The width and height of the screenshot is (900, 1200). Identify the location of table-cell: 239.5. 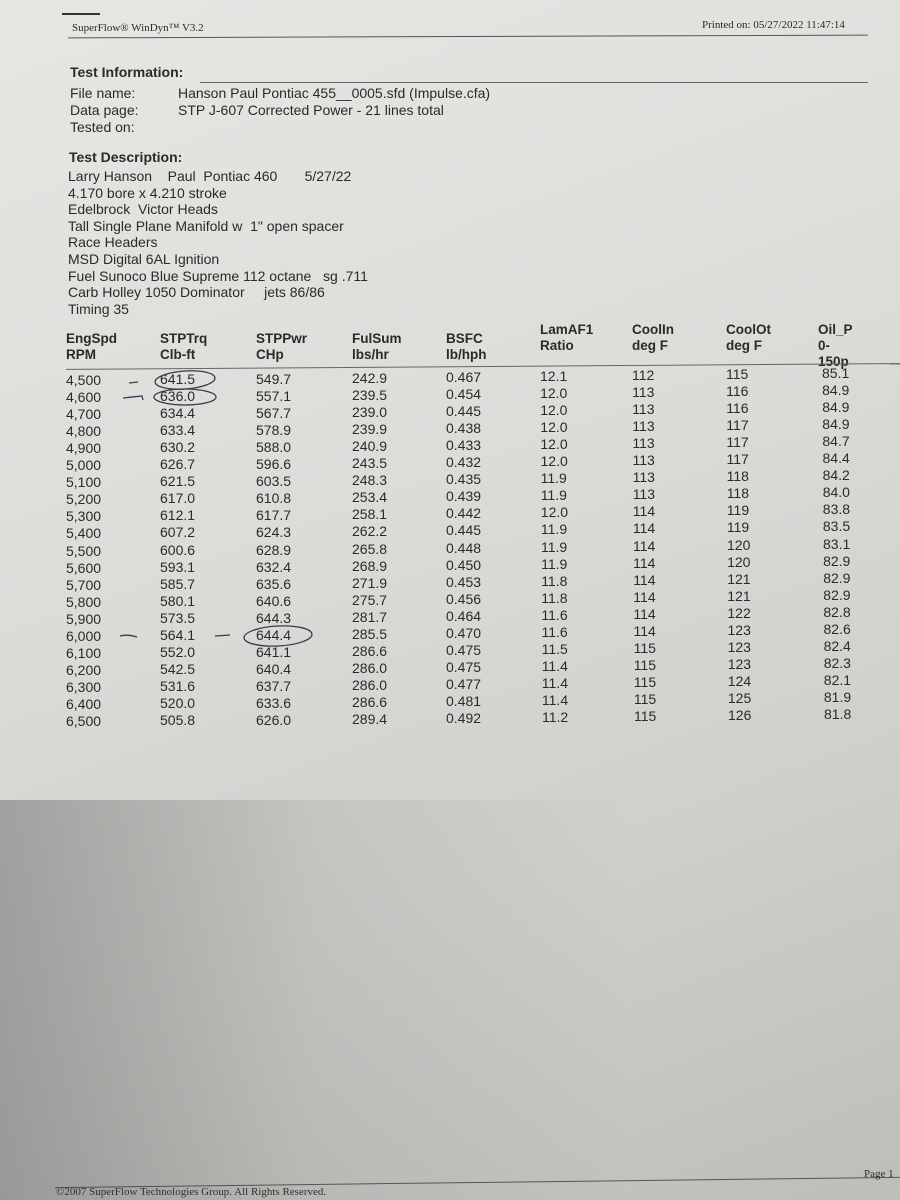
(370, 395).